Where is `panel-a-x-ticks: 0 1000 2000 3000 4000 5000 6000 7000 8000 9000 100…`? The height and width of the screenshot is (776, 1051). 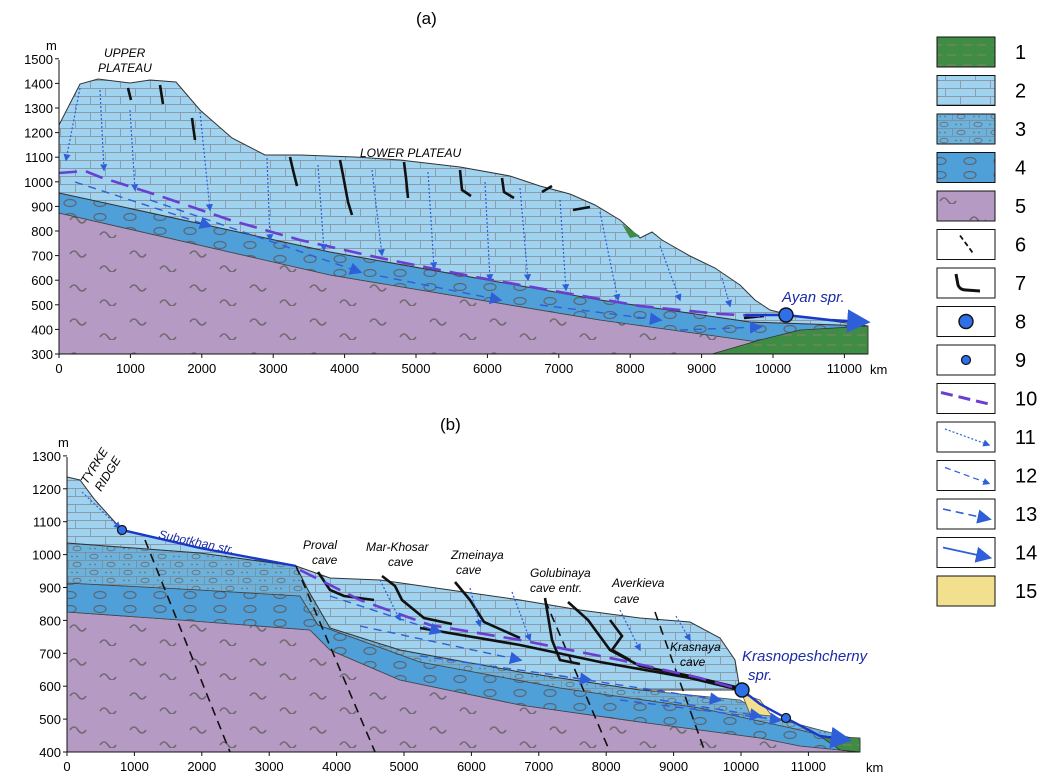
panel-a-x-ticks: 0 1000 2000 3000 4000 5000 6000 7000 8000 9000 100… is located at coordinates (458, 365).